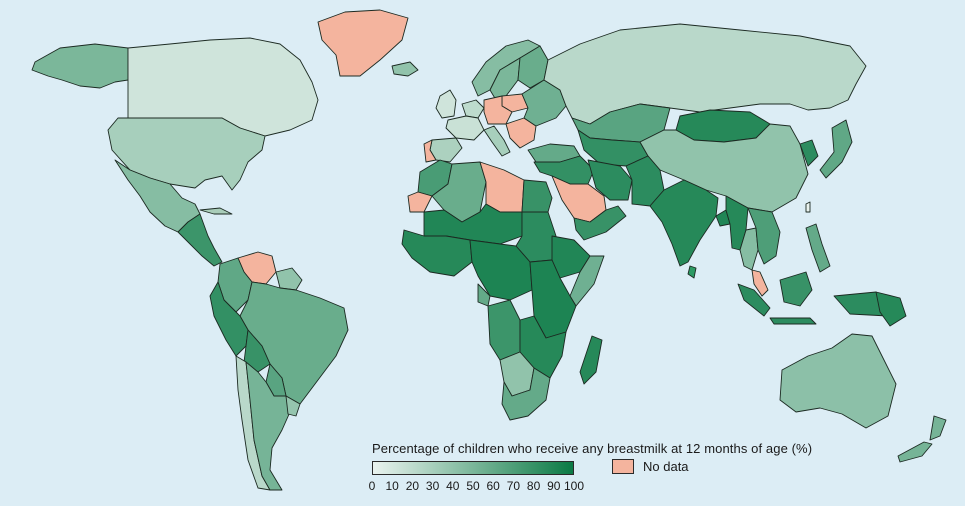 This screenshot has height=506, width=965. I want to click on scale-tick-label: 60, so click(493, 486).